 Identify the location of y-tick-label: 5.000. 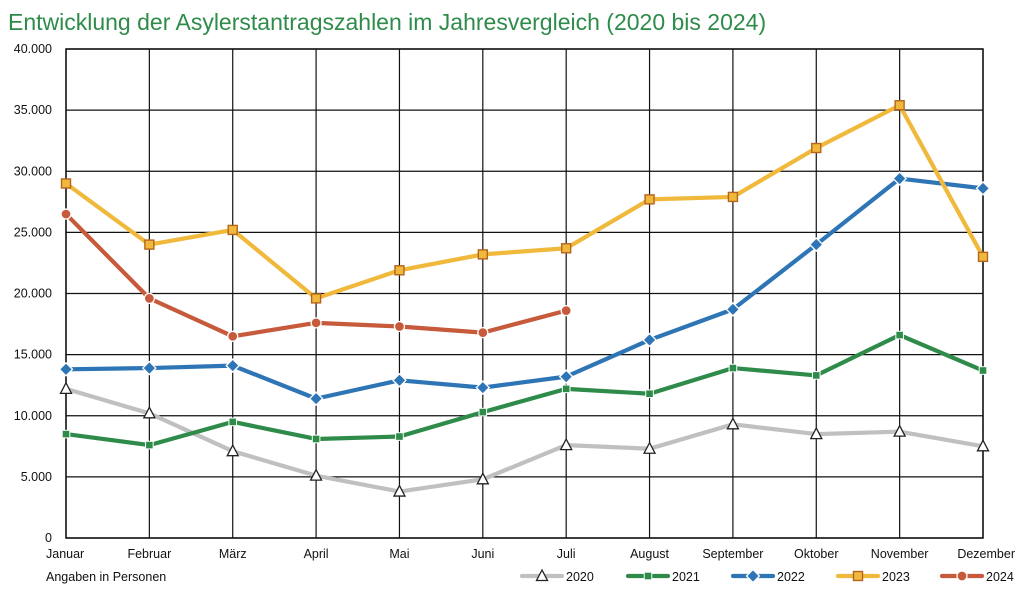
(36, 477).